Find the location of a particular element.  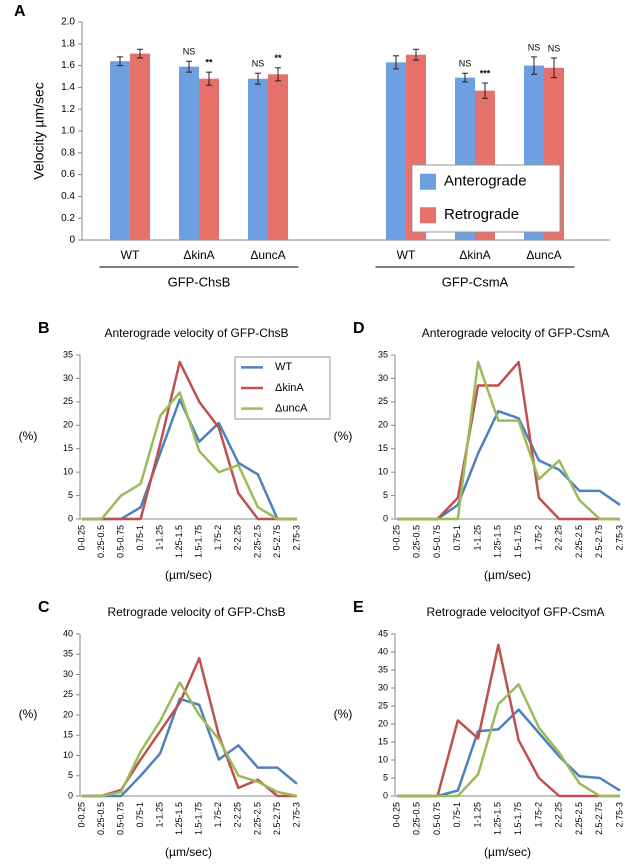

legend-label: Retrograde is located at coordinates (481, 214).